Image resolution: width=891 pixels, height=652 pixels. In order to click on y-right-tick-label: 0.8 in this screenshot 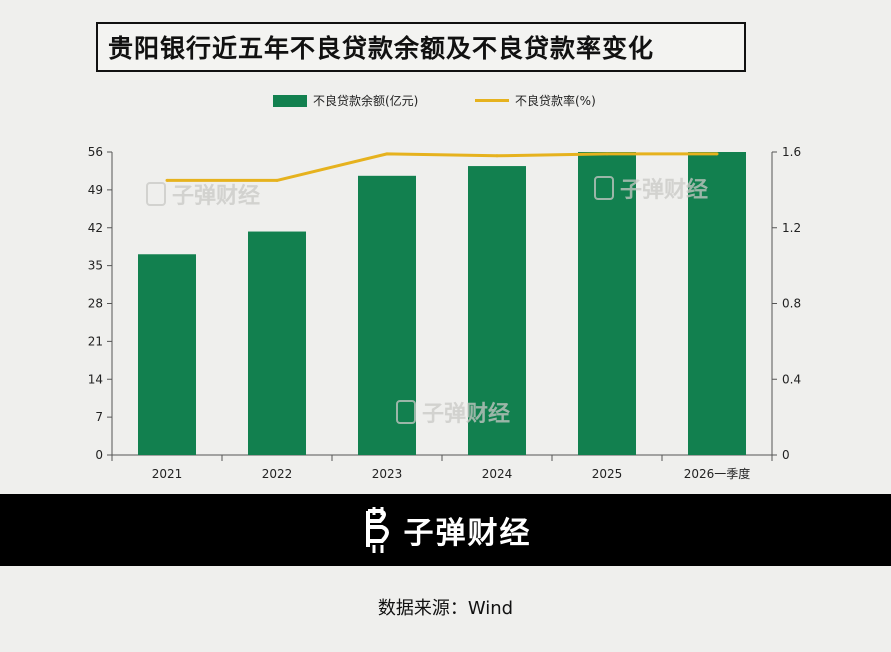, I will do `click(791, 304)`.